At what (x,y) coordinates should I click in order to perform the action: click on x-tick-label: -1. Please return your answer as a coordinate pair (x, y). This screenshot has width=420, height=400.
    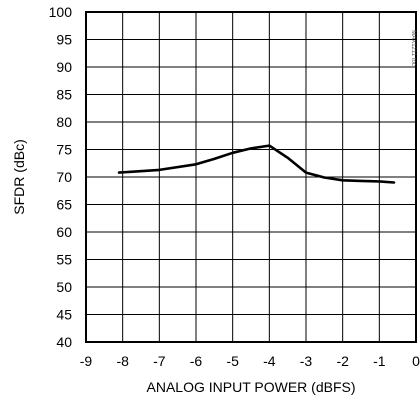
    Looking at the image, I should click on (379, 361).